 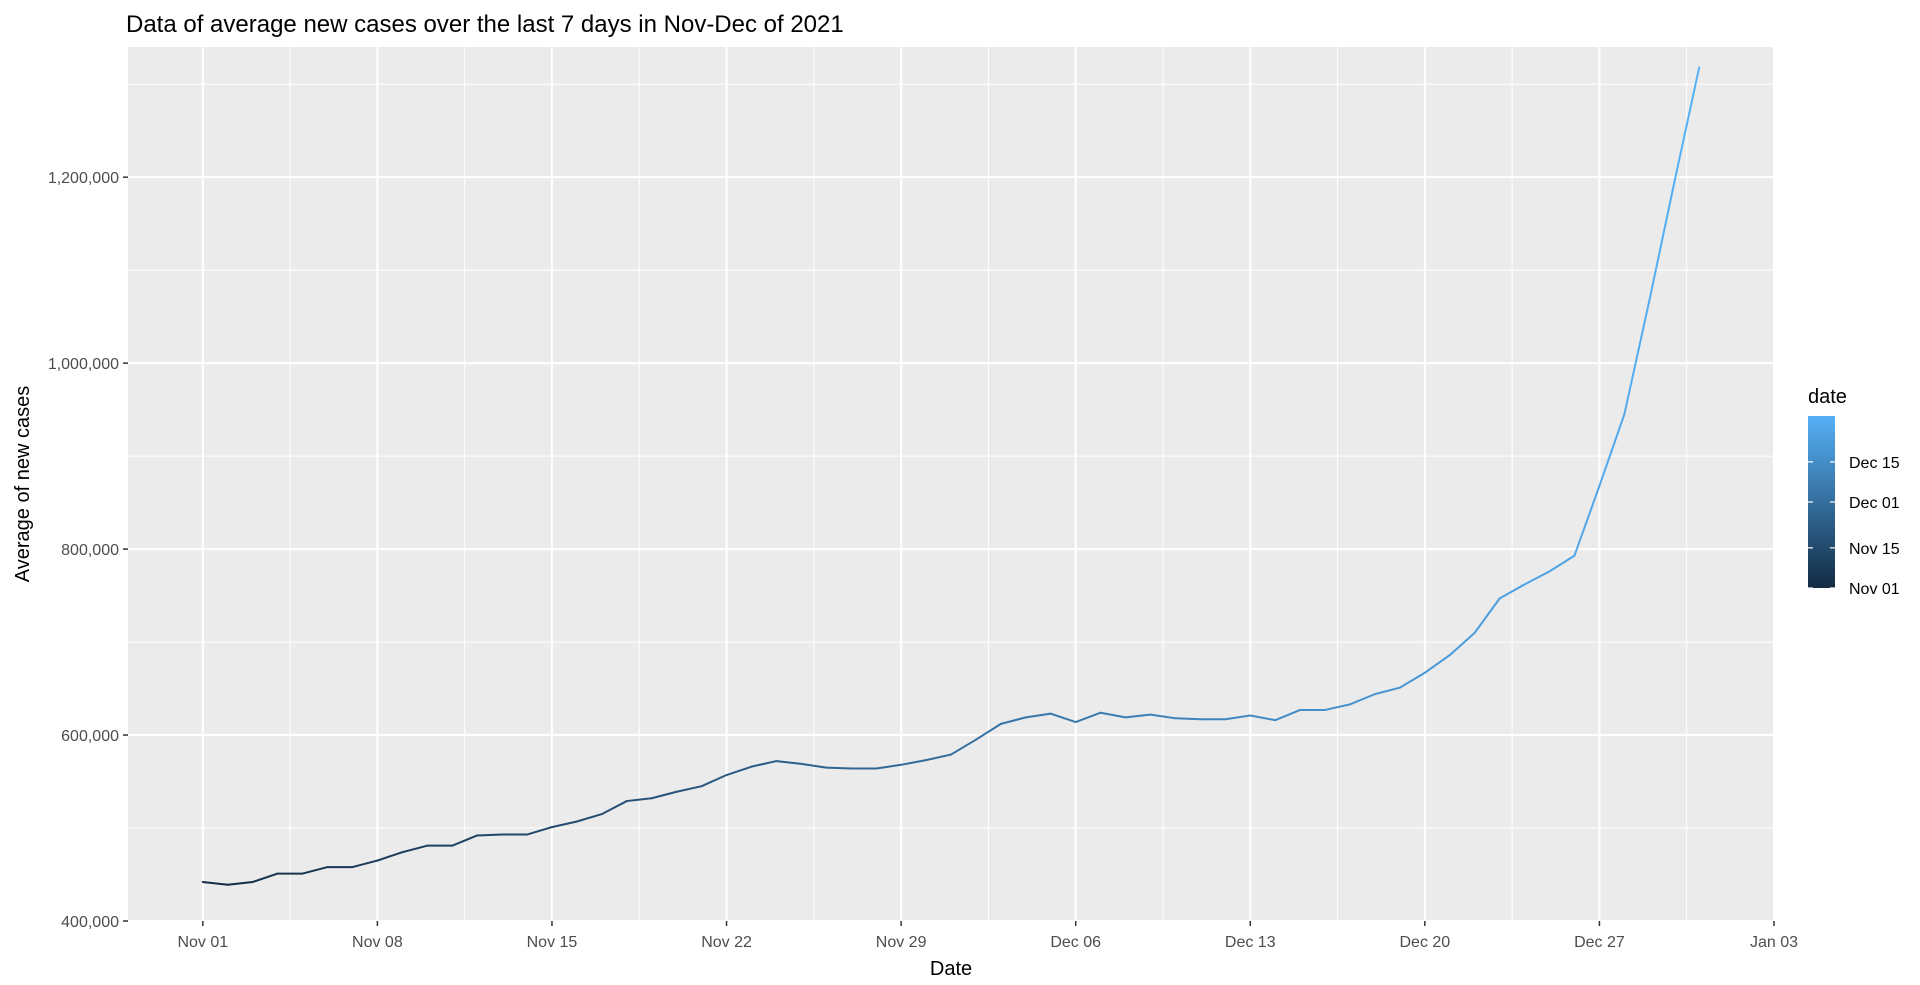 I want to click on x-tick-label: Nov 29, so click(x=901, y=942).